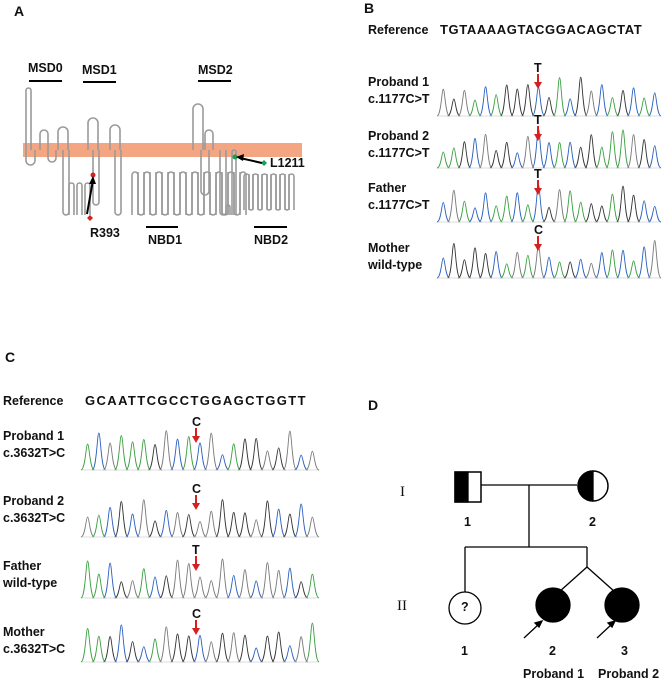  Describe the element at coordinates (399, 91) in the screenshot. I see `panel_b-row-label: Proband 1 c.1177C>T` at that location.